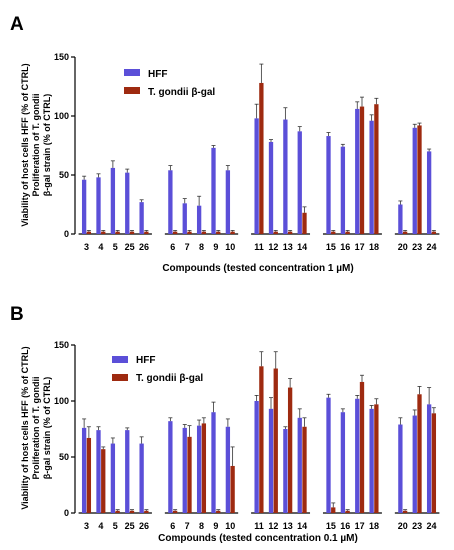  Describe the element at coordinates (169, 378) in the screenshot. I see `panel-b-legend-label-tgondii: T. gondii β-gal` at that location.